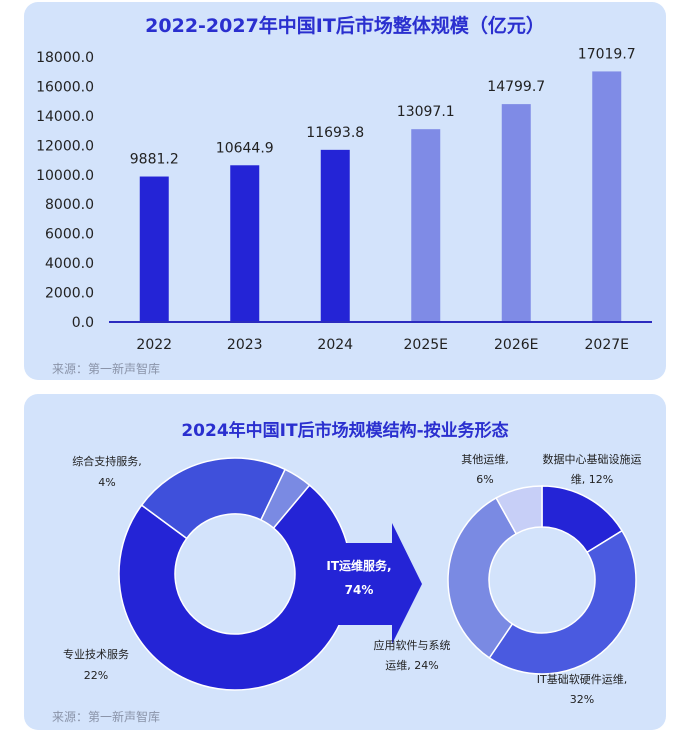 This screenshot has width=690, height=736. What do you see at coordinates (345, 26) in the screenshot?
I see `bar-chart-title: 2022-2027年中国IT后市场整体规模（亿元）` at bounding box center [345, 26].